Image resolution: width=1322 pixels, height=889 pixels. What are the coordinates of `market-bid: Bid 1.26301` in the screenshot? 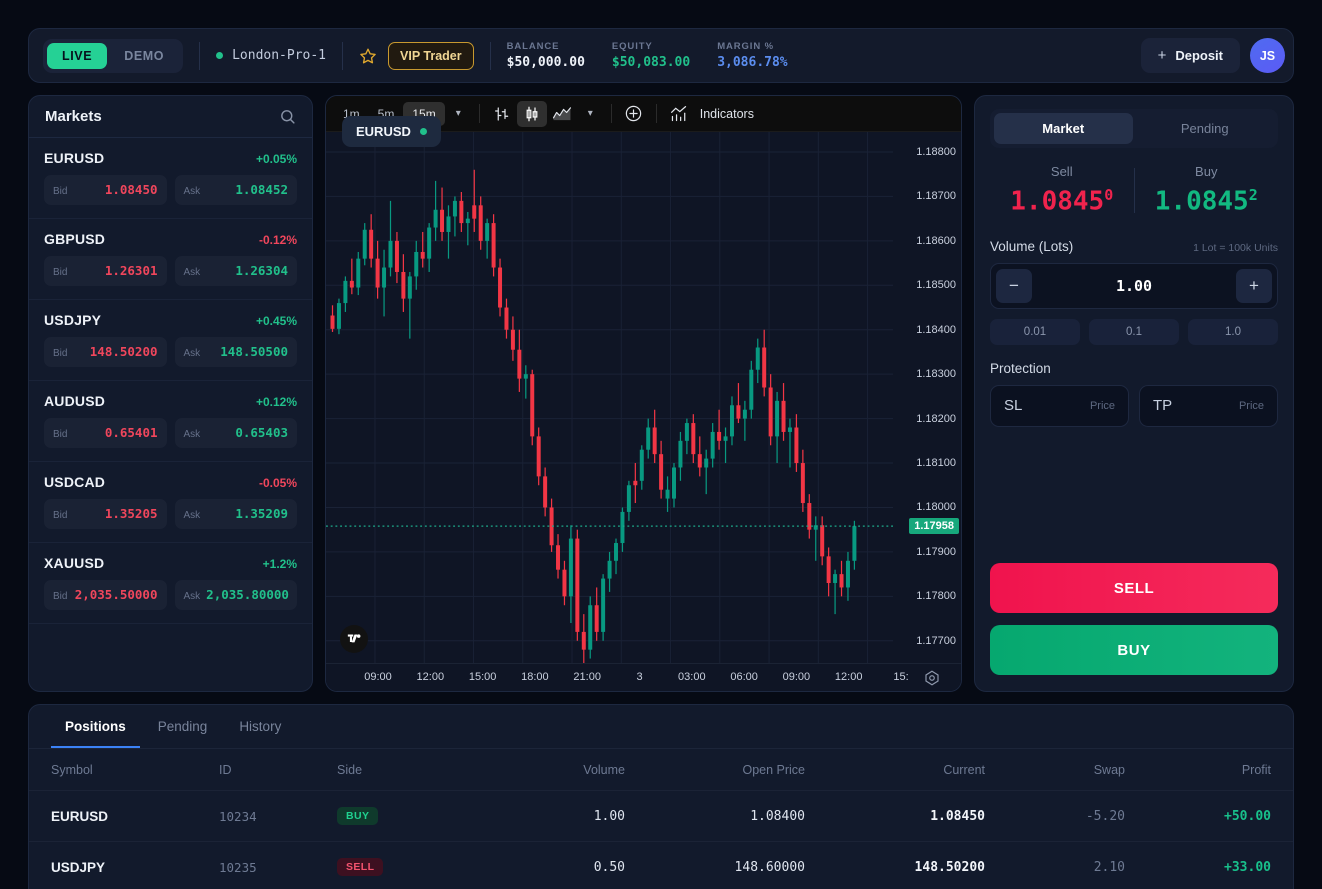 It's located at (105, 271).